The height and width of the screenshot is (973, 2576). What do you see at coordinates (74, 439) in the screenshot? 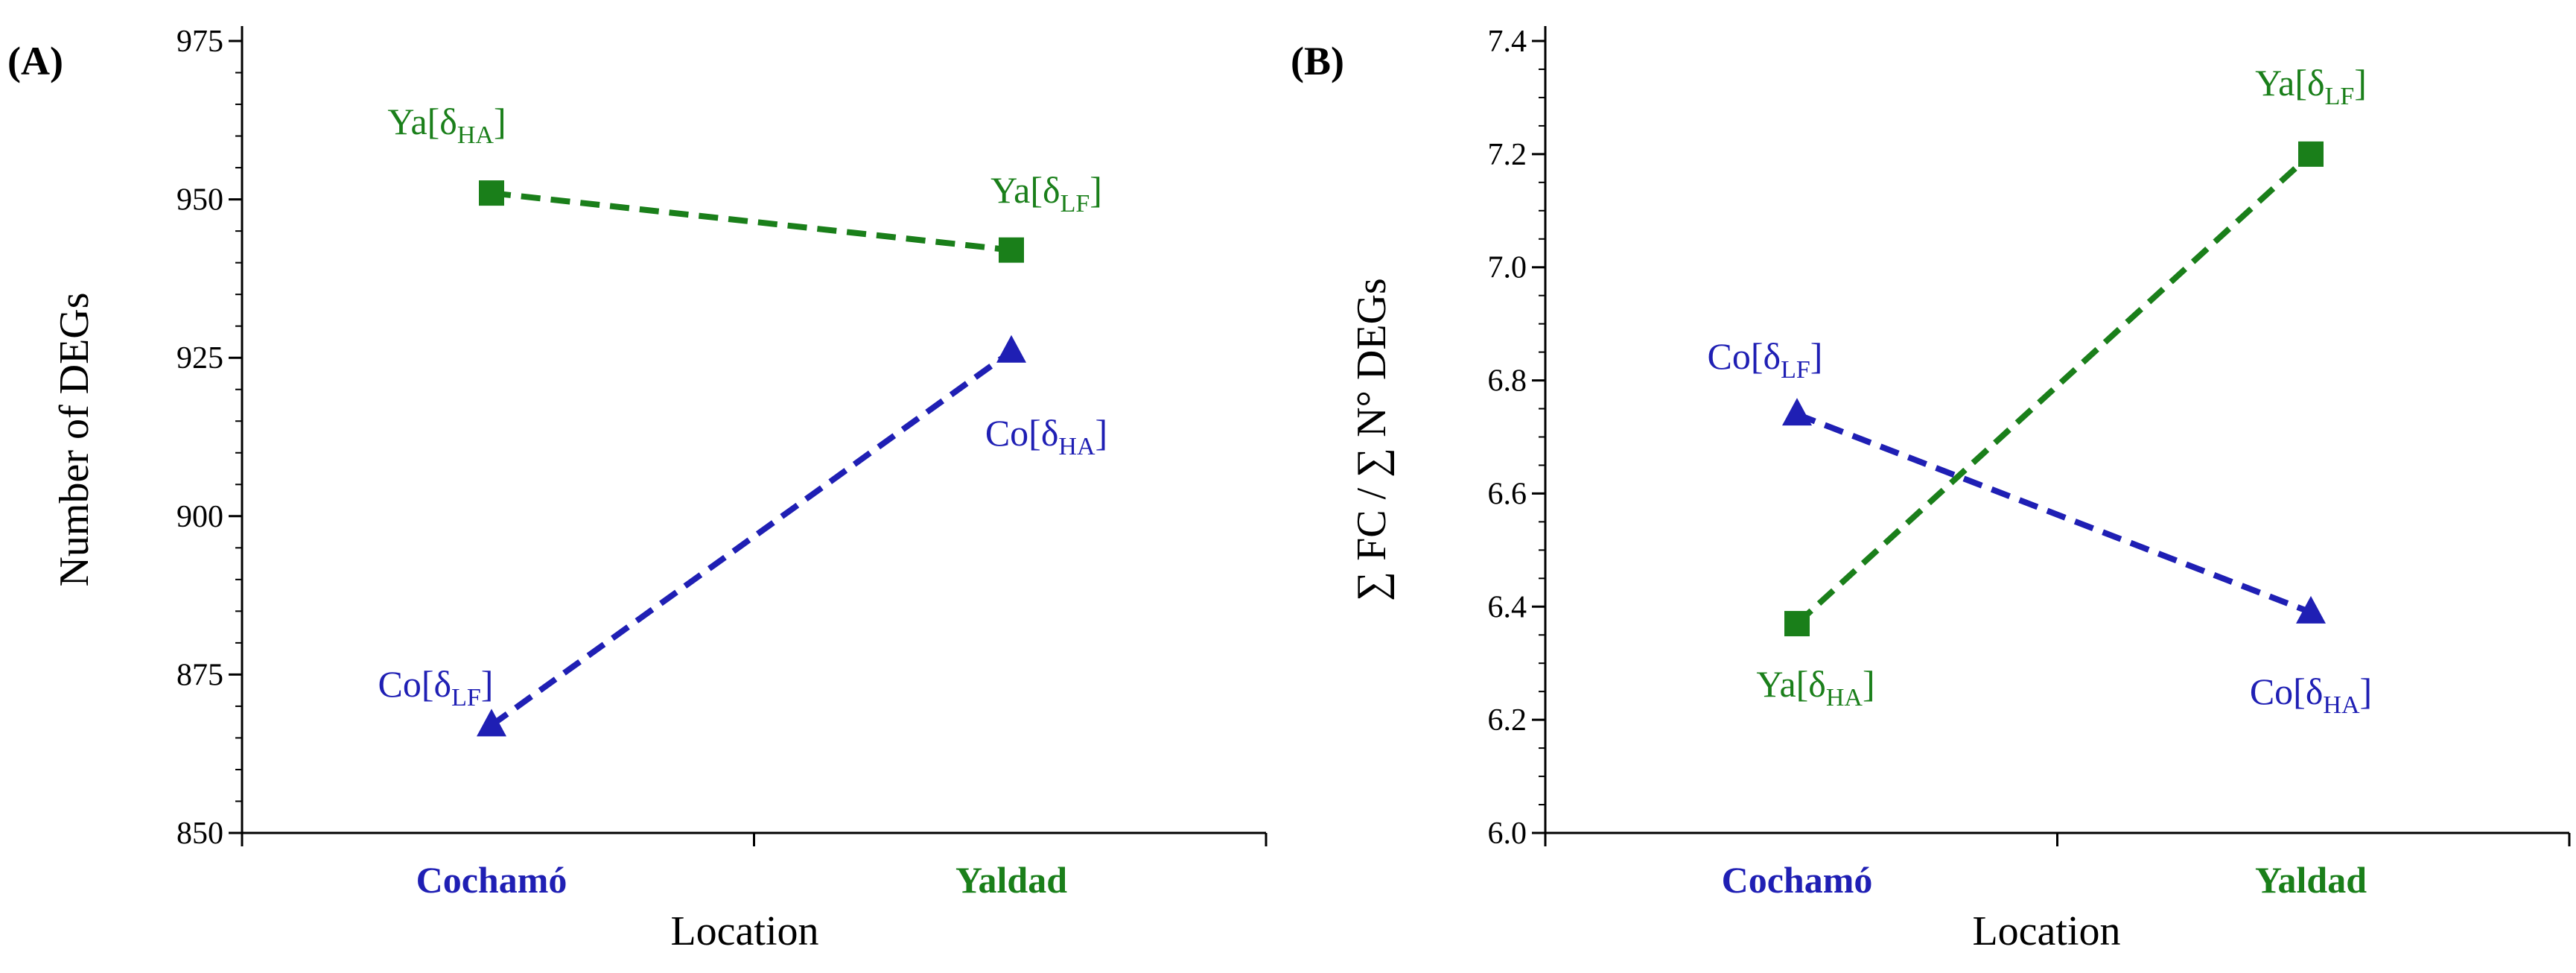
I see `y-axis-title: Number of DEGs` at bounding box center [74, 439].